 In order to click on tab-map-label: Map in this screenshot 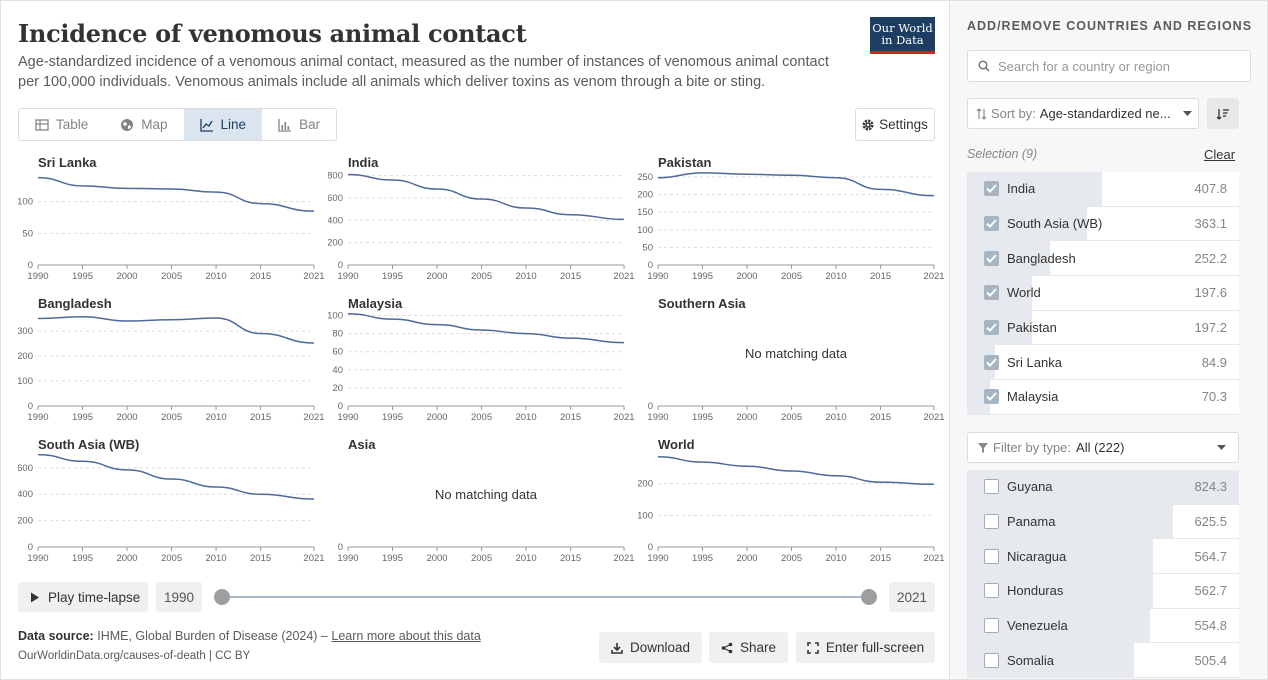, I will do `click(154, 124)`.